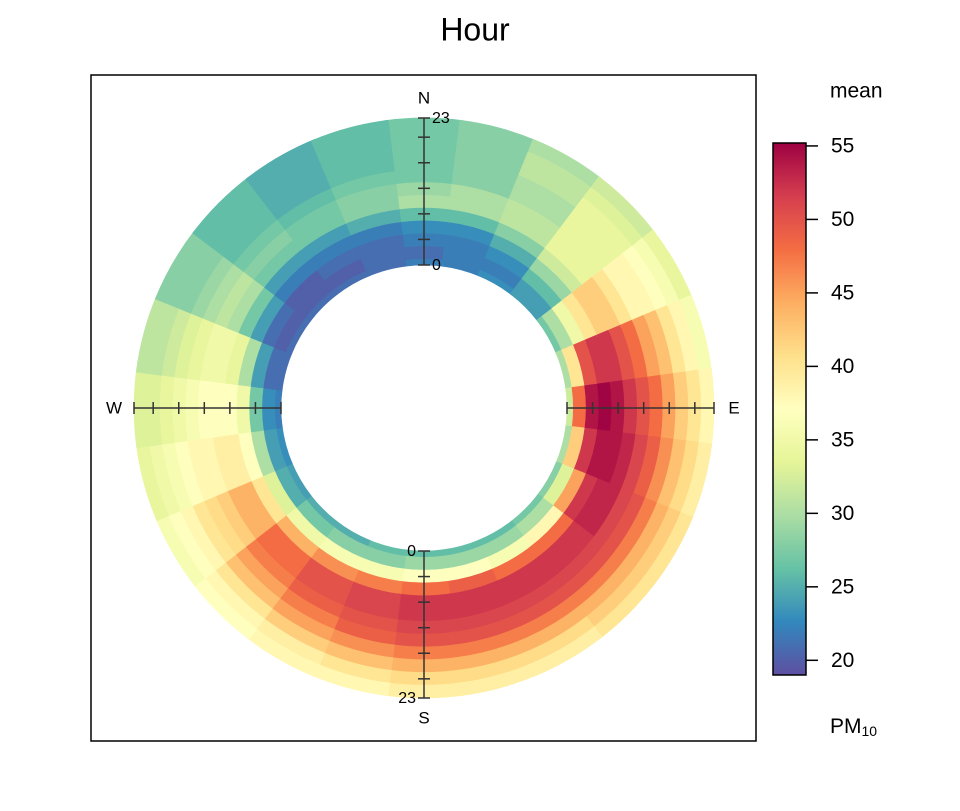 This screenshot has width=960, height=811. I want to click on chart-title: Hour, so click(475, 29).